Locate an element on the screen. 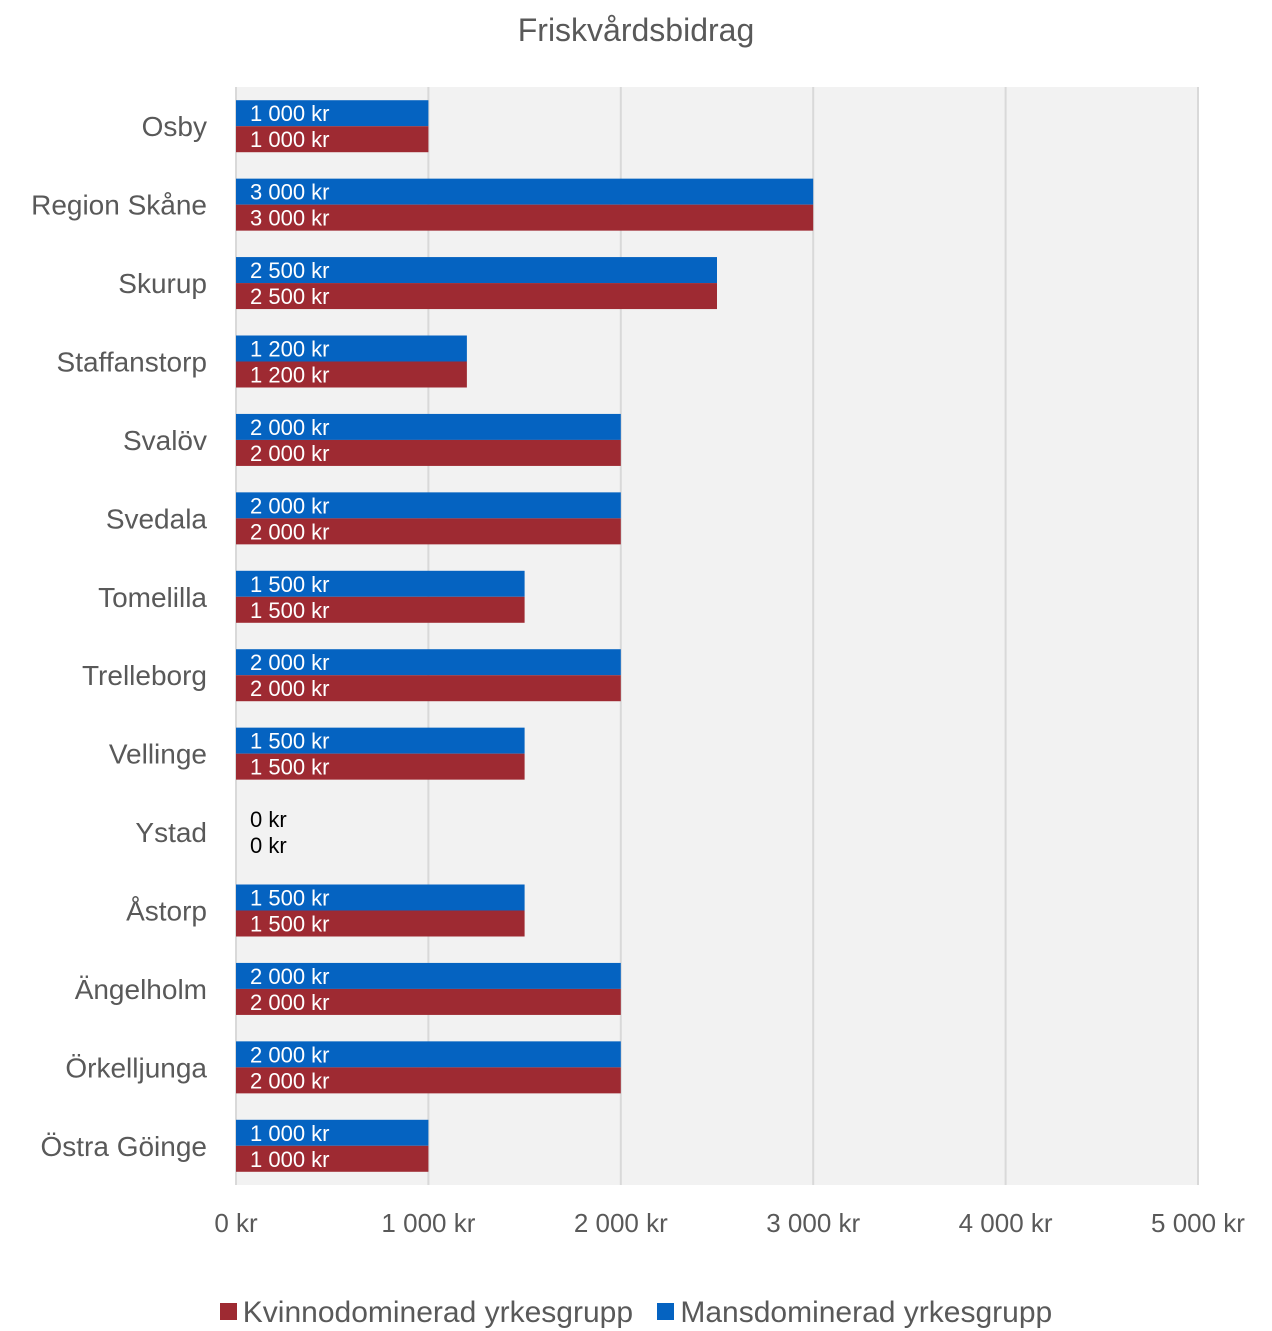 The height and width of the screenshot is (1331, 1272). x-tick-label: 5 000 kr is located at coordinates (1198, 1223).